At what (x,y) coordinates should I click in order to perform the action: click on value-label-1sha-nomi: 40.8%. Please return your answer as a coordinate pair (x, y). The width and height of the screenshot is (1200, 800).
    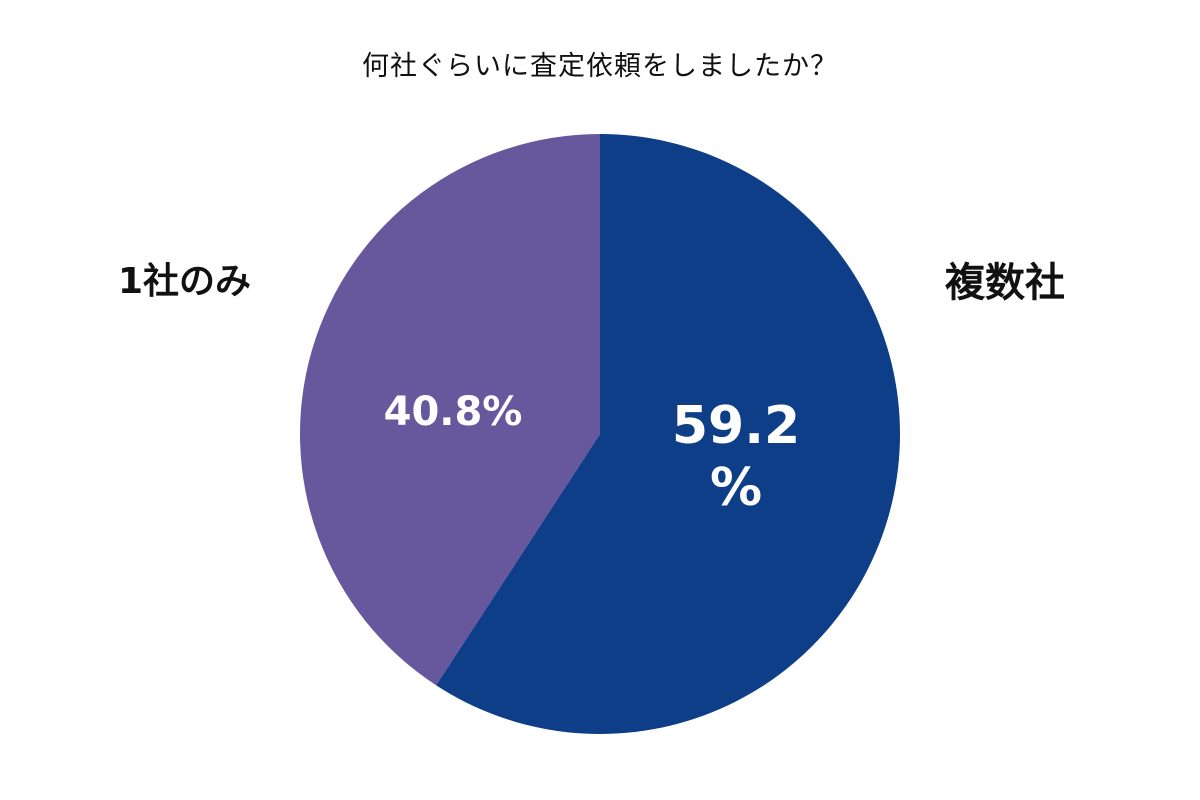
    Looking at the image, I should click on (453, 412).